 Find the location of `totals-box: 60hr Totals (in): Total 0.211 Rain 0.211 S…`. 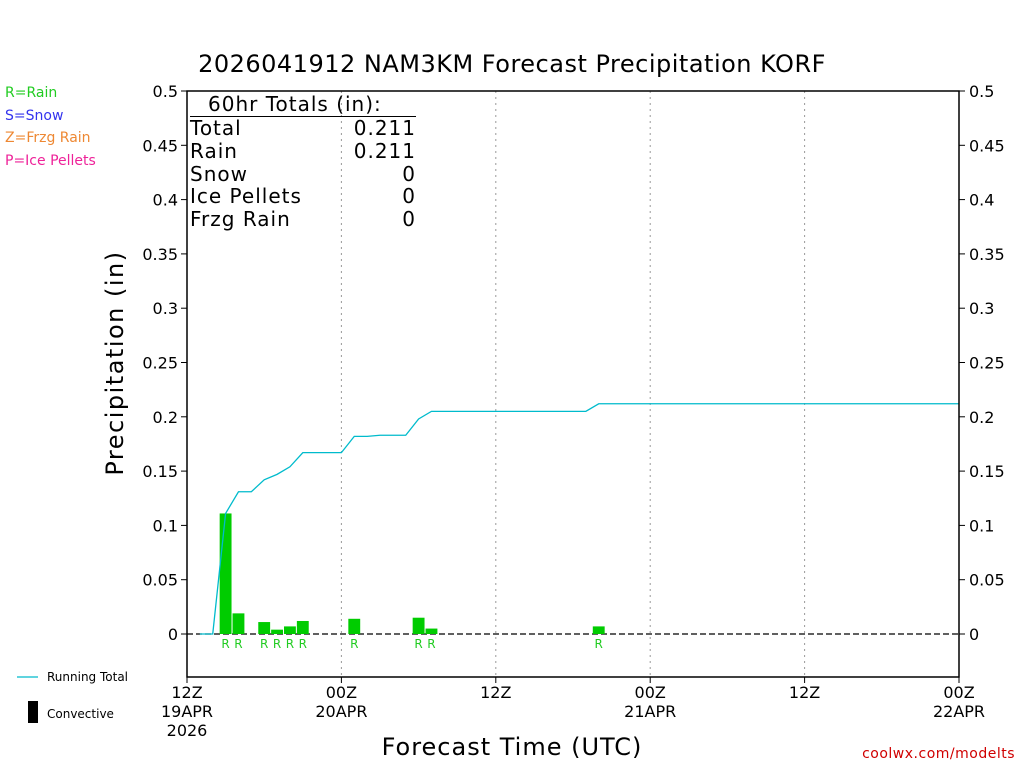

totals-box: 60hr Totals (in): Total 0.211 Rain 0.211 S… is located at coordinates (303, 161).